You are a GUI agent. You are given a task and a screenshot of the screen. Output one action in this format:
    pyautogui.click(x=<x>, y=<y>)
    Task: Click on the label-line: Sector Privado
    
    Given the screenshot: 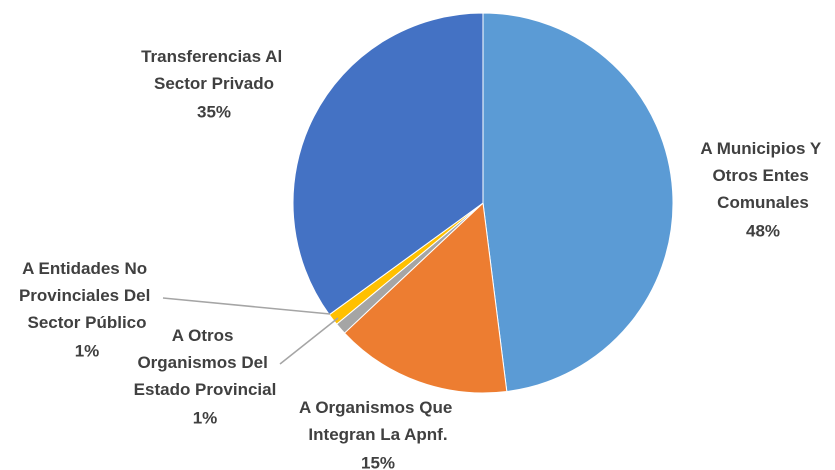 What is the action you would take?
    pyautogui.click(x=214, y=83)
    